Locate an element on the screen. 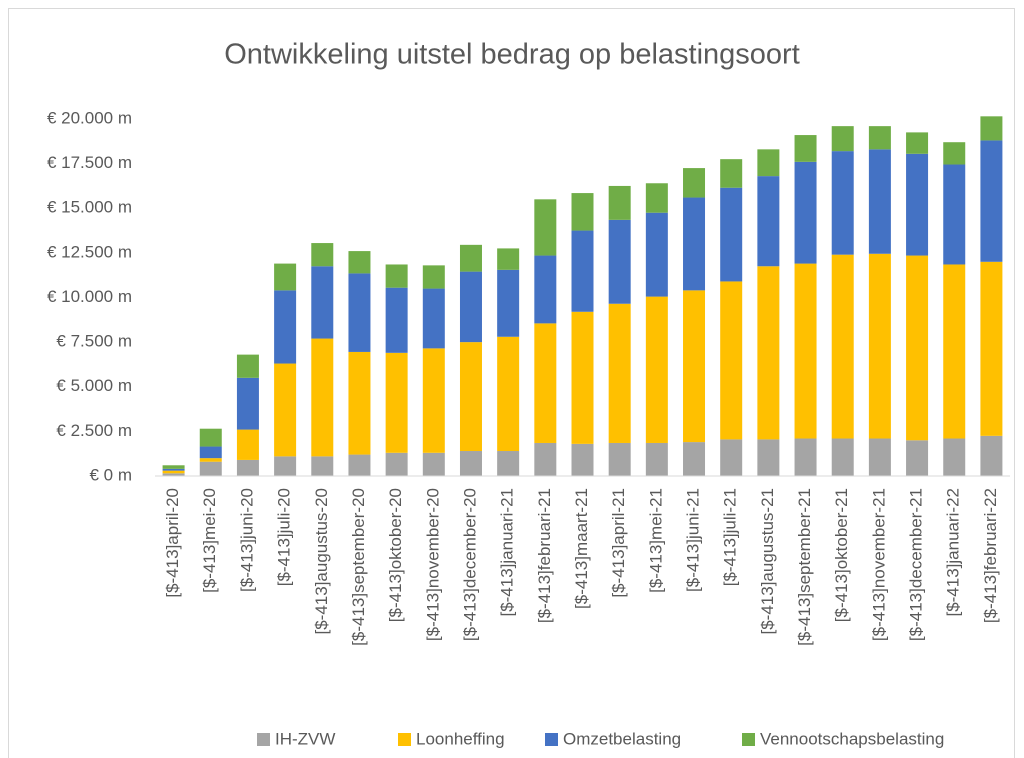  x-tick-label: [$-413]maart-21 is located at coordinates (581, 548).